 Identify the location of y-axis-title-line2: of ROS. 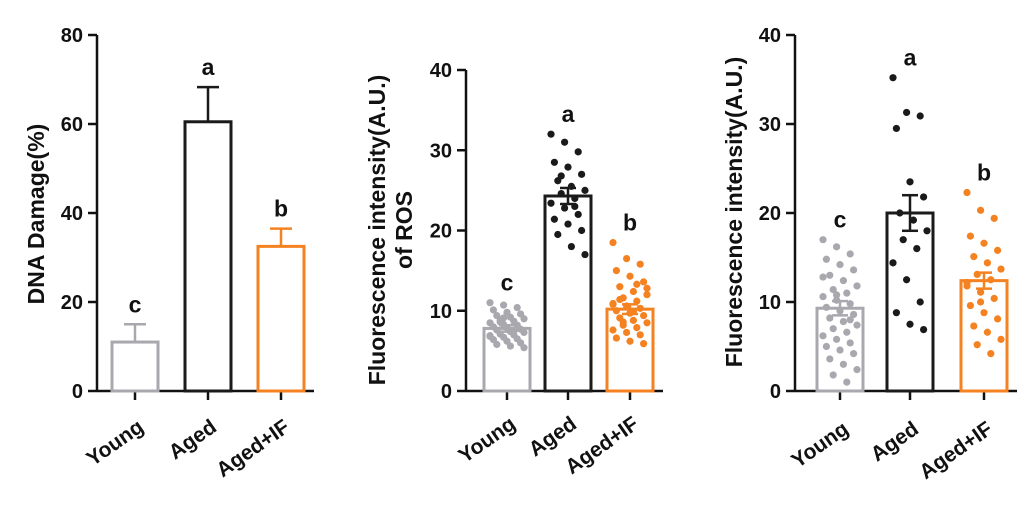
(404, 230).